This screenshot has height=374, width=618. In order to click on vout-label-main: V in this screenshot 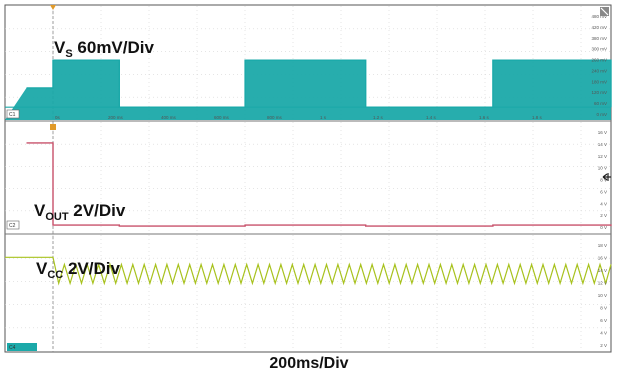, I will do `click(40, 210)`.